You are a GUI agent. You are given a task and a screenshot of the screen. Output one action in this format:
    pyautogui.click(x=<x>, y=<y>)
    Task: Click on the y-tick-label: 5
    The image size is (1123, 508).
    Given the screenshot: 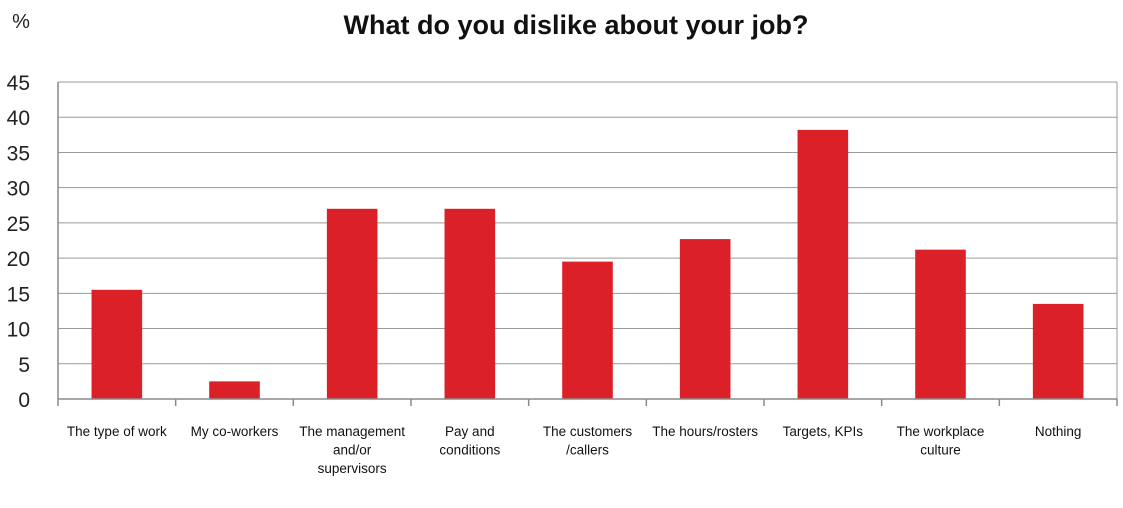 What is the action you would take?
    pyautogui.click(x=24, y=365)
    